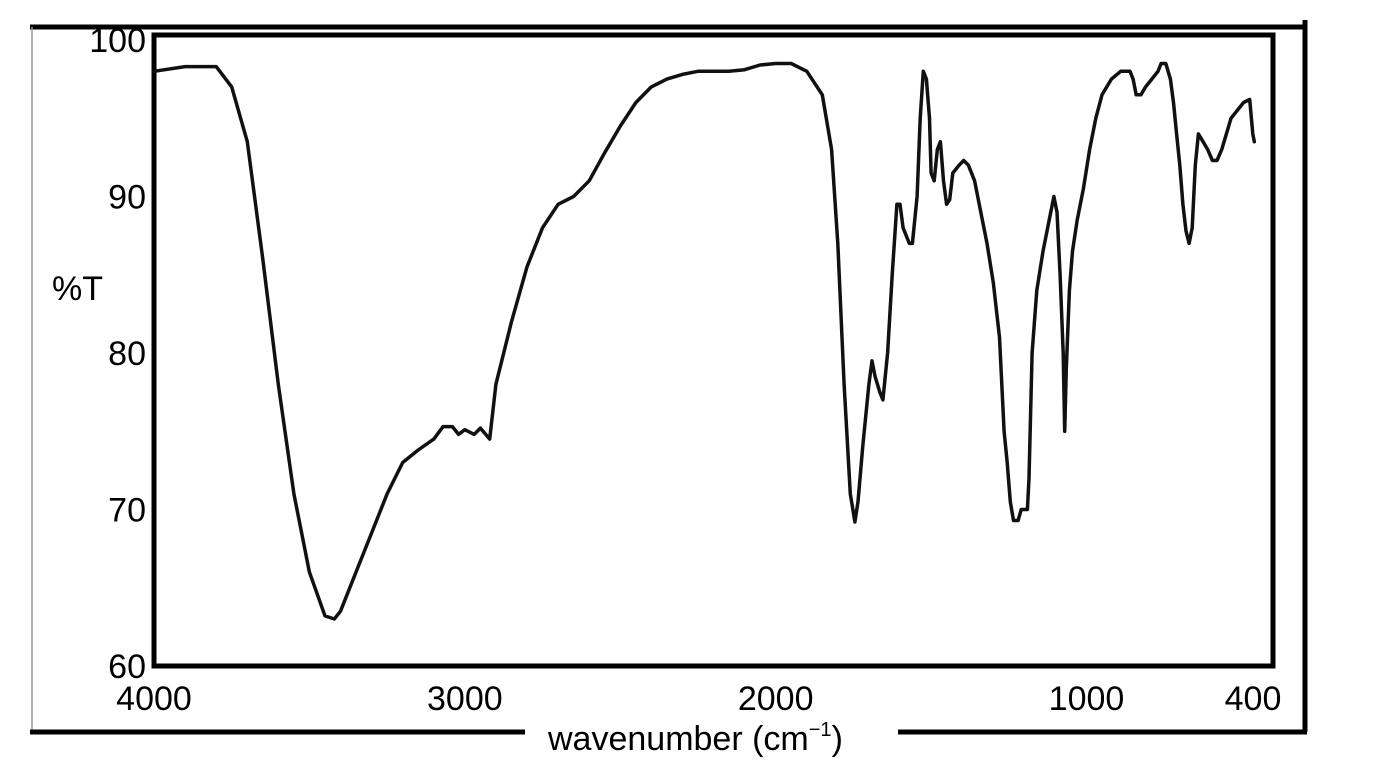  I want to click on x-tick-label: 1000, so click(1087, 699).